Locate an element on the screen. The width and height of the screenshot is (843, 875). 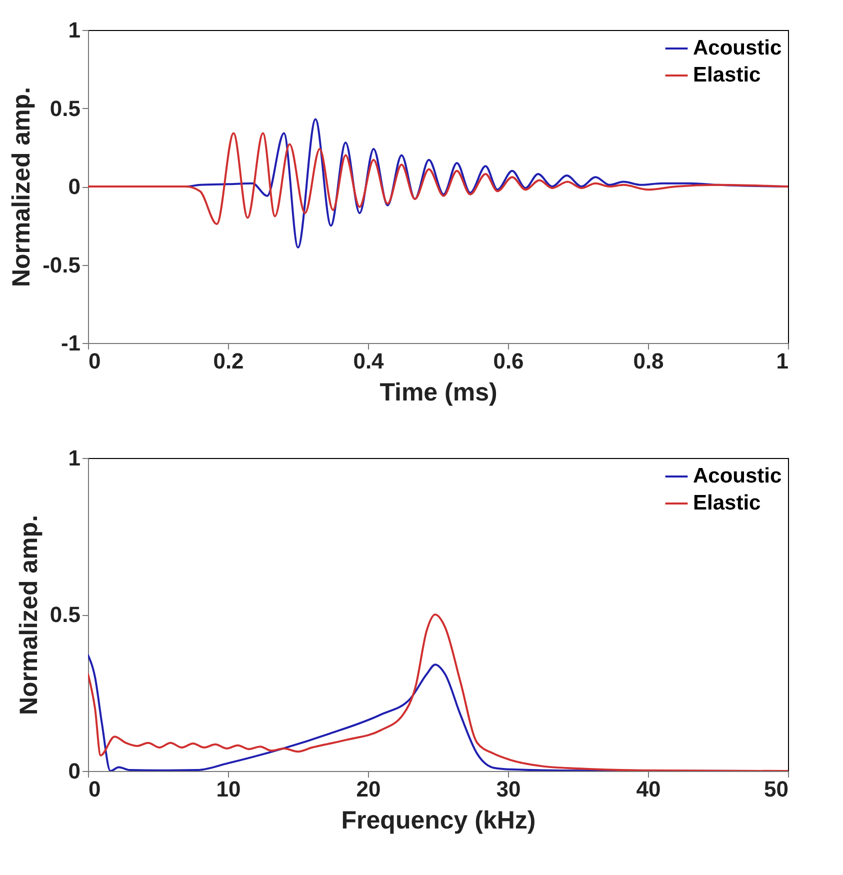
x-tick-label: 0.2 is located at coordinates (228, 361).